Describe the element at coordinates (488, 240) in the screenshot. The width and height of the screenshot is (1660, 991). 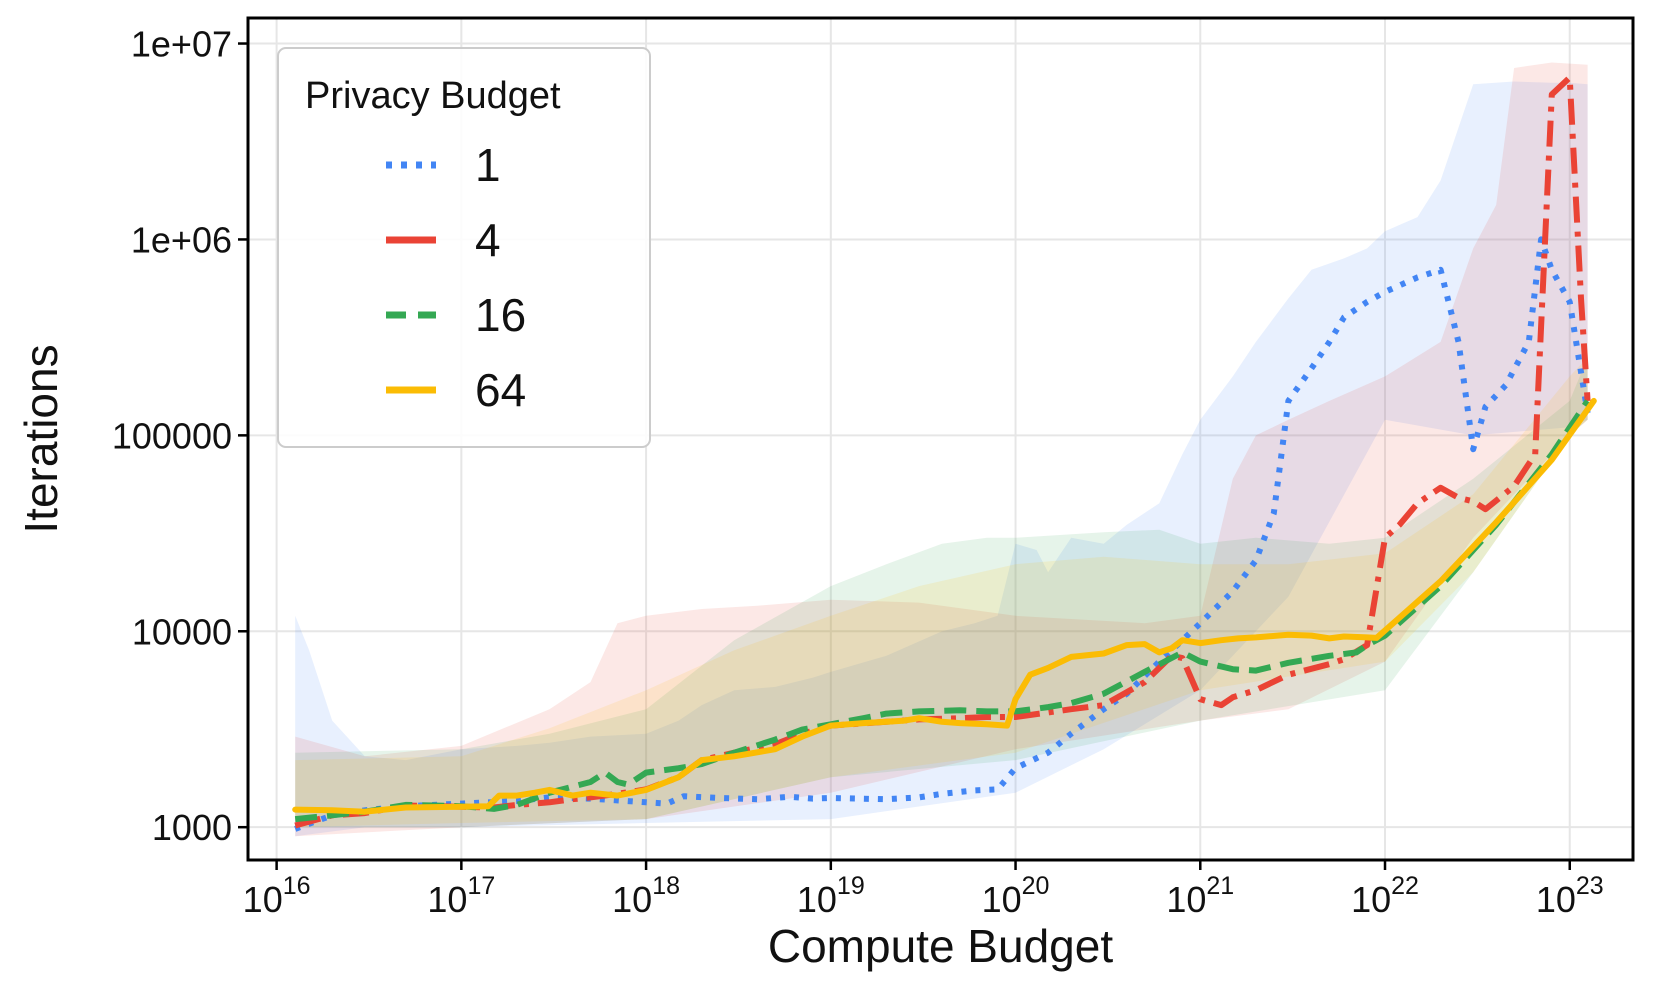
I see `legend-label: 4` at that location.